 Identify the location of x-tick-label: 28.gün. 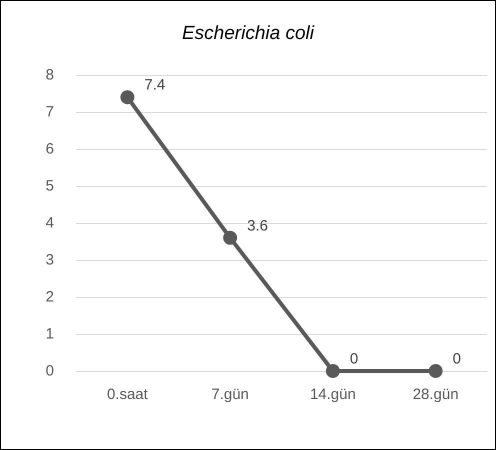
(435, 394).